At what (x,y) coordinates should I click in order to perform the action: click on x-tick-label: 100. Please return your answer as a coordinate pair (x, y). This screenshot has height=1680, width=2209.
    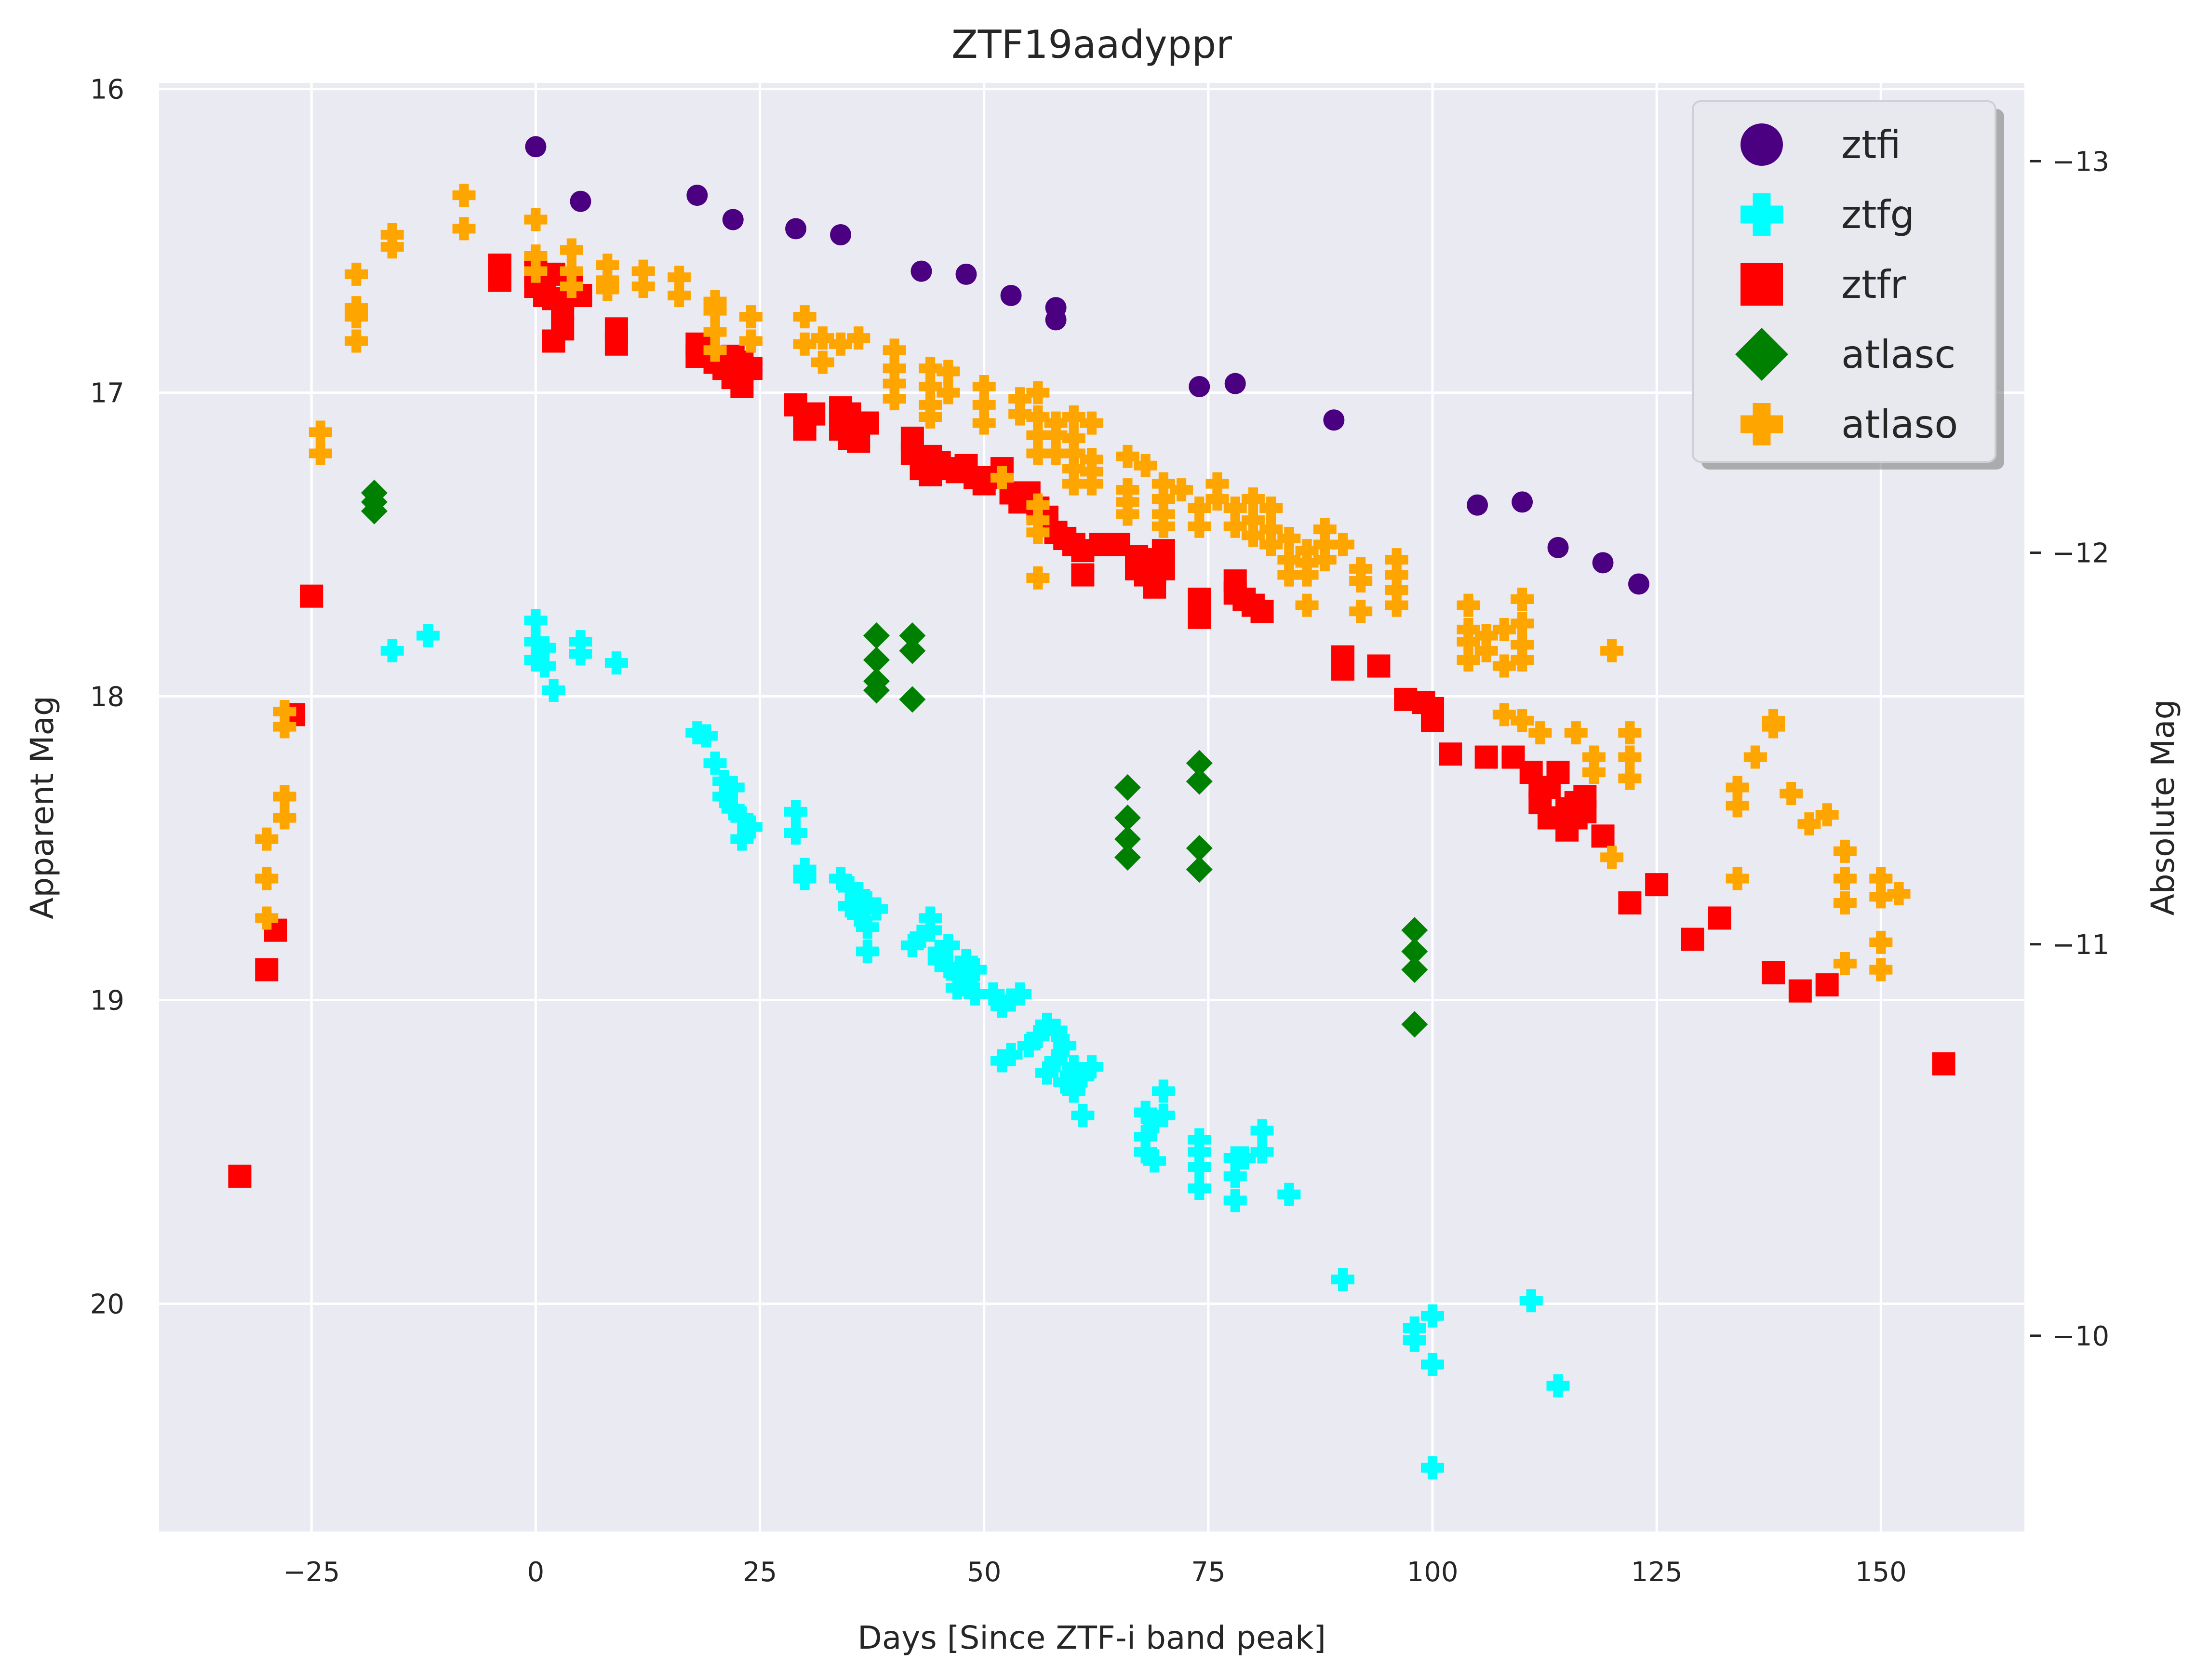
    Looking at the image, I should click on (1433, 1572).